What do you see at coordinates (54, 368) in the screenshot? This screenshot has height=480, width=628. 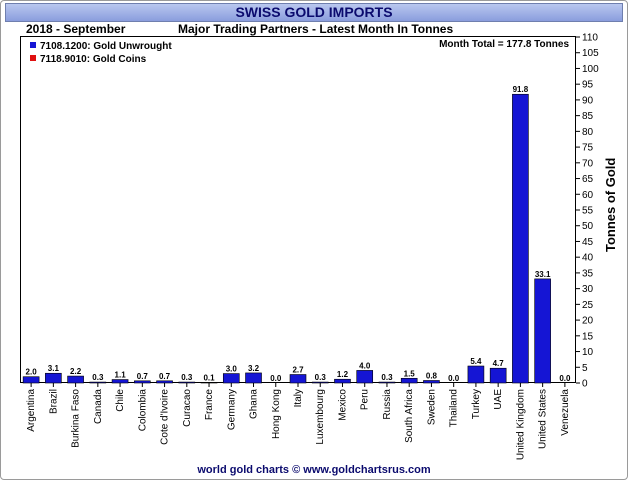 I see `data-label: 3.1` at bounding box center [54, 368].